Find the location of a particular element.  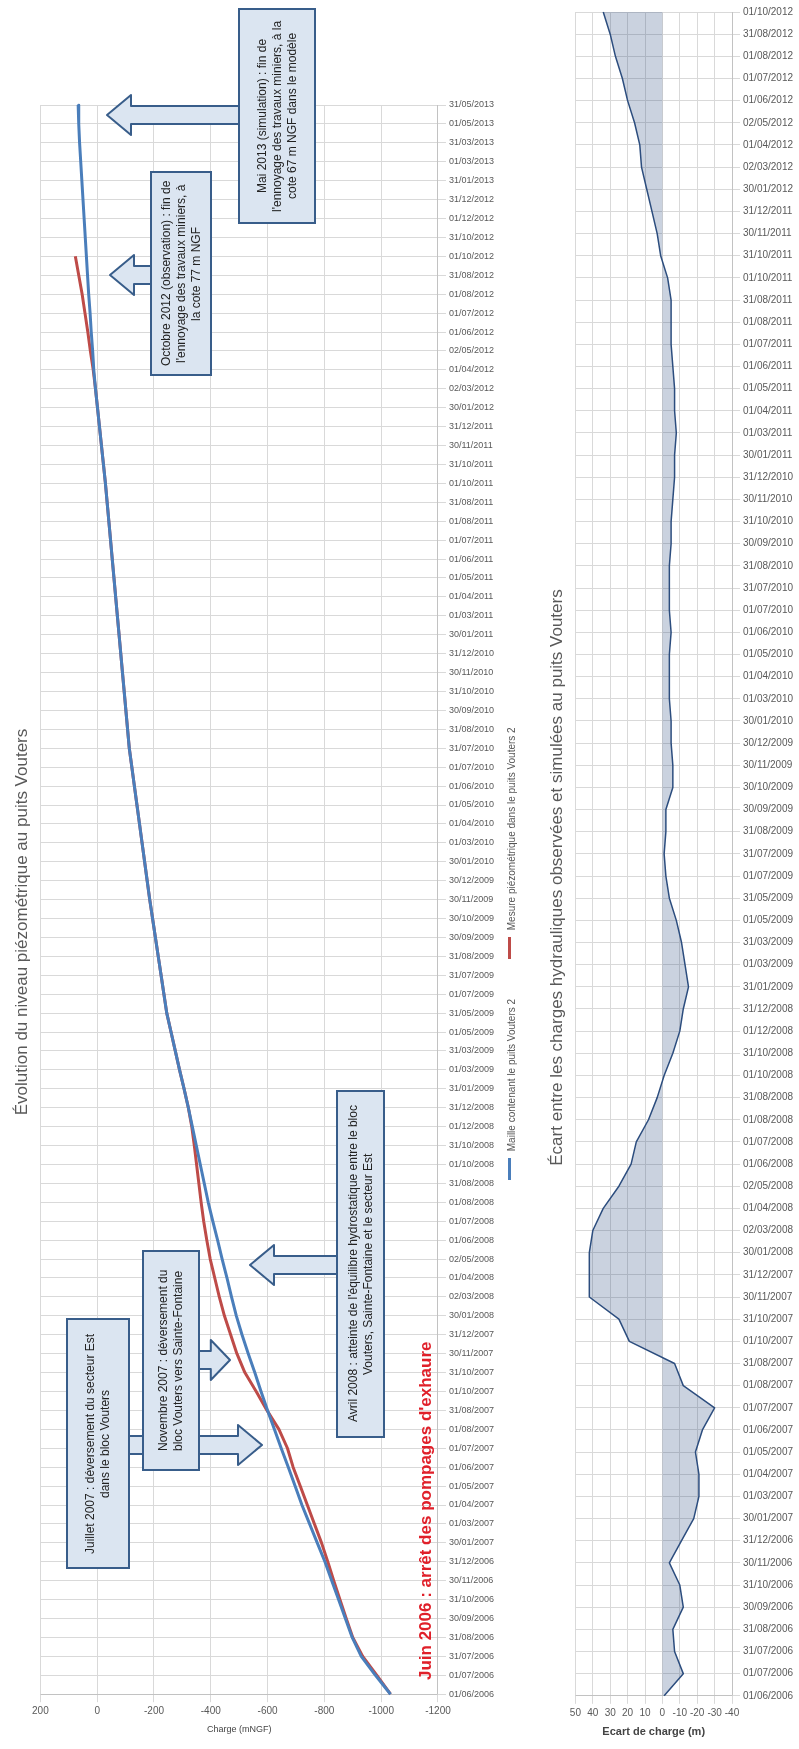

y-tick-label: 01/04/2011 is located at coordinates (471, 596).